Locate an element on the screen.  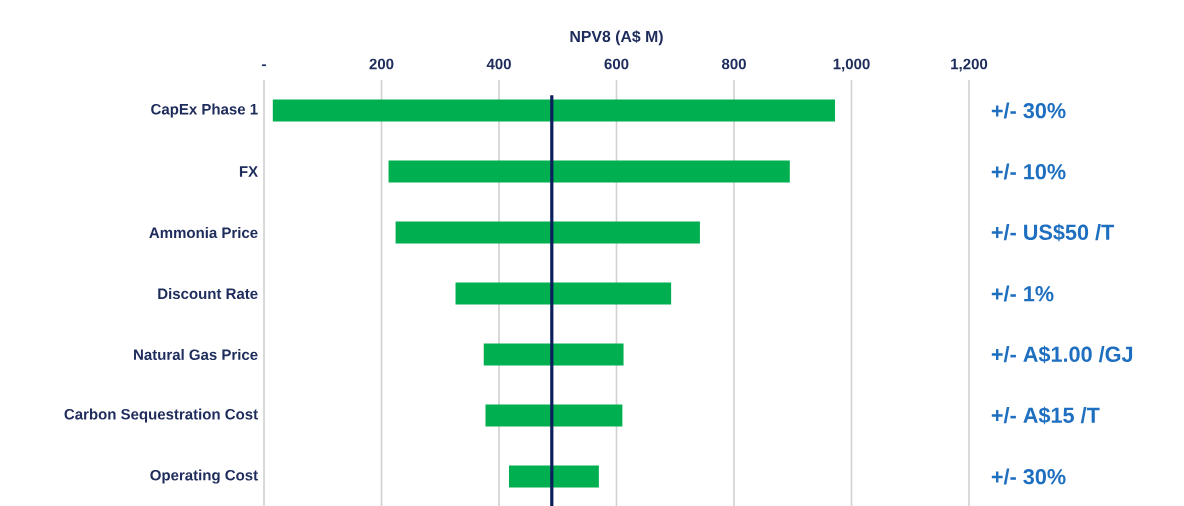
text: +/- 10% is located at coordinates (1028, 171).